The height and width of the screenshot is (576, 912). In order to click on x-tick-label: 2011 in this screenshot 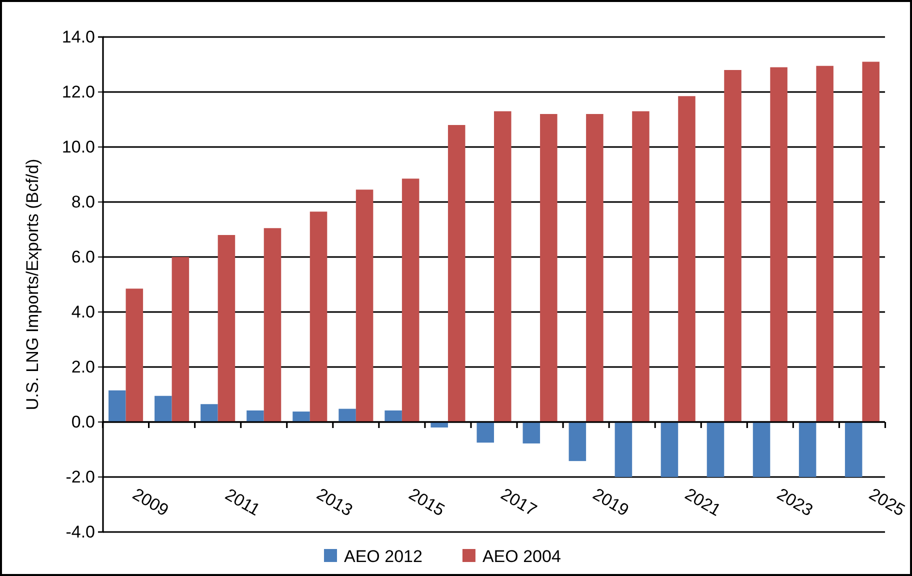, I will do `click(243, 502)`.